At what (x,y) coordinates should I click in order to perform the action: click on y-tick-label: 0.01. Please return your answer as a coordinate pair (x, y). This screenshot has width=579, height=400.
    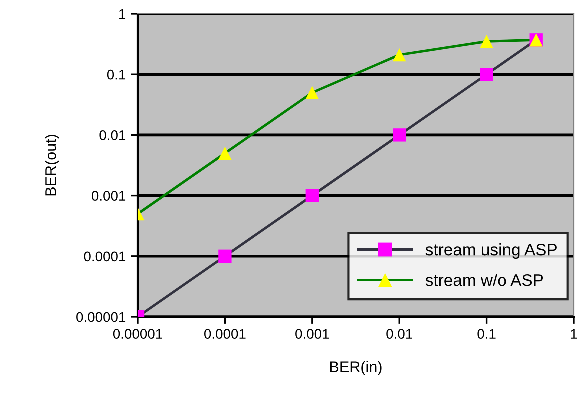
    Looking at the image, I should click on (113, 135).